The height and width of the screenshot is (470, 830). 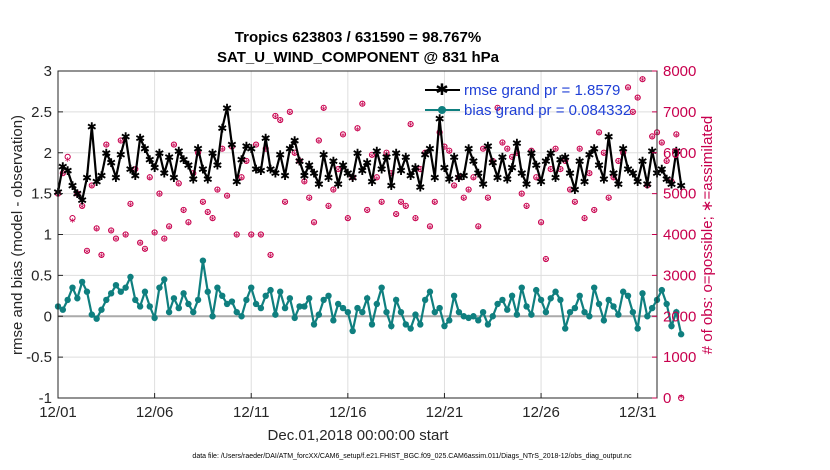 What do you see at coordinates (39, 357) in the screenshot?
I see `y-tick-label: -0.5` at bounding box center [39, 357].